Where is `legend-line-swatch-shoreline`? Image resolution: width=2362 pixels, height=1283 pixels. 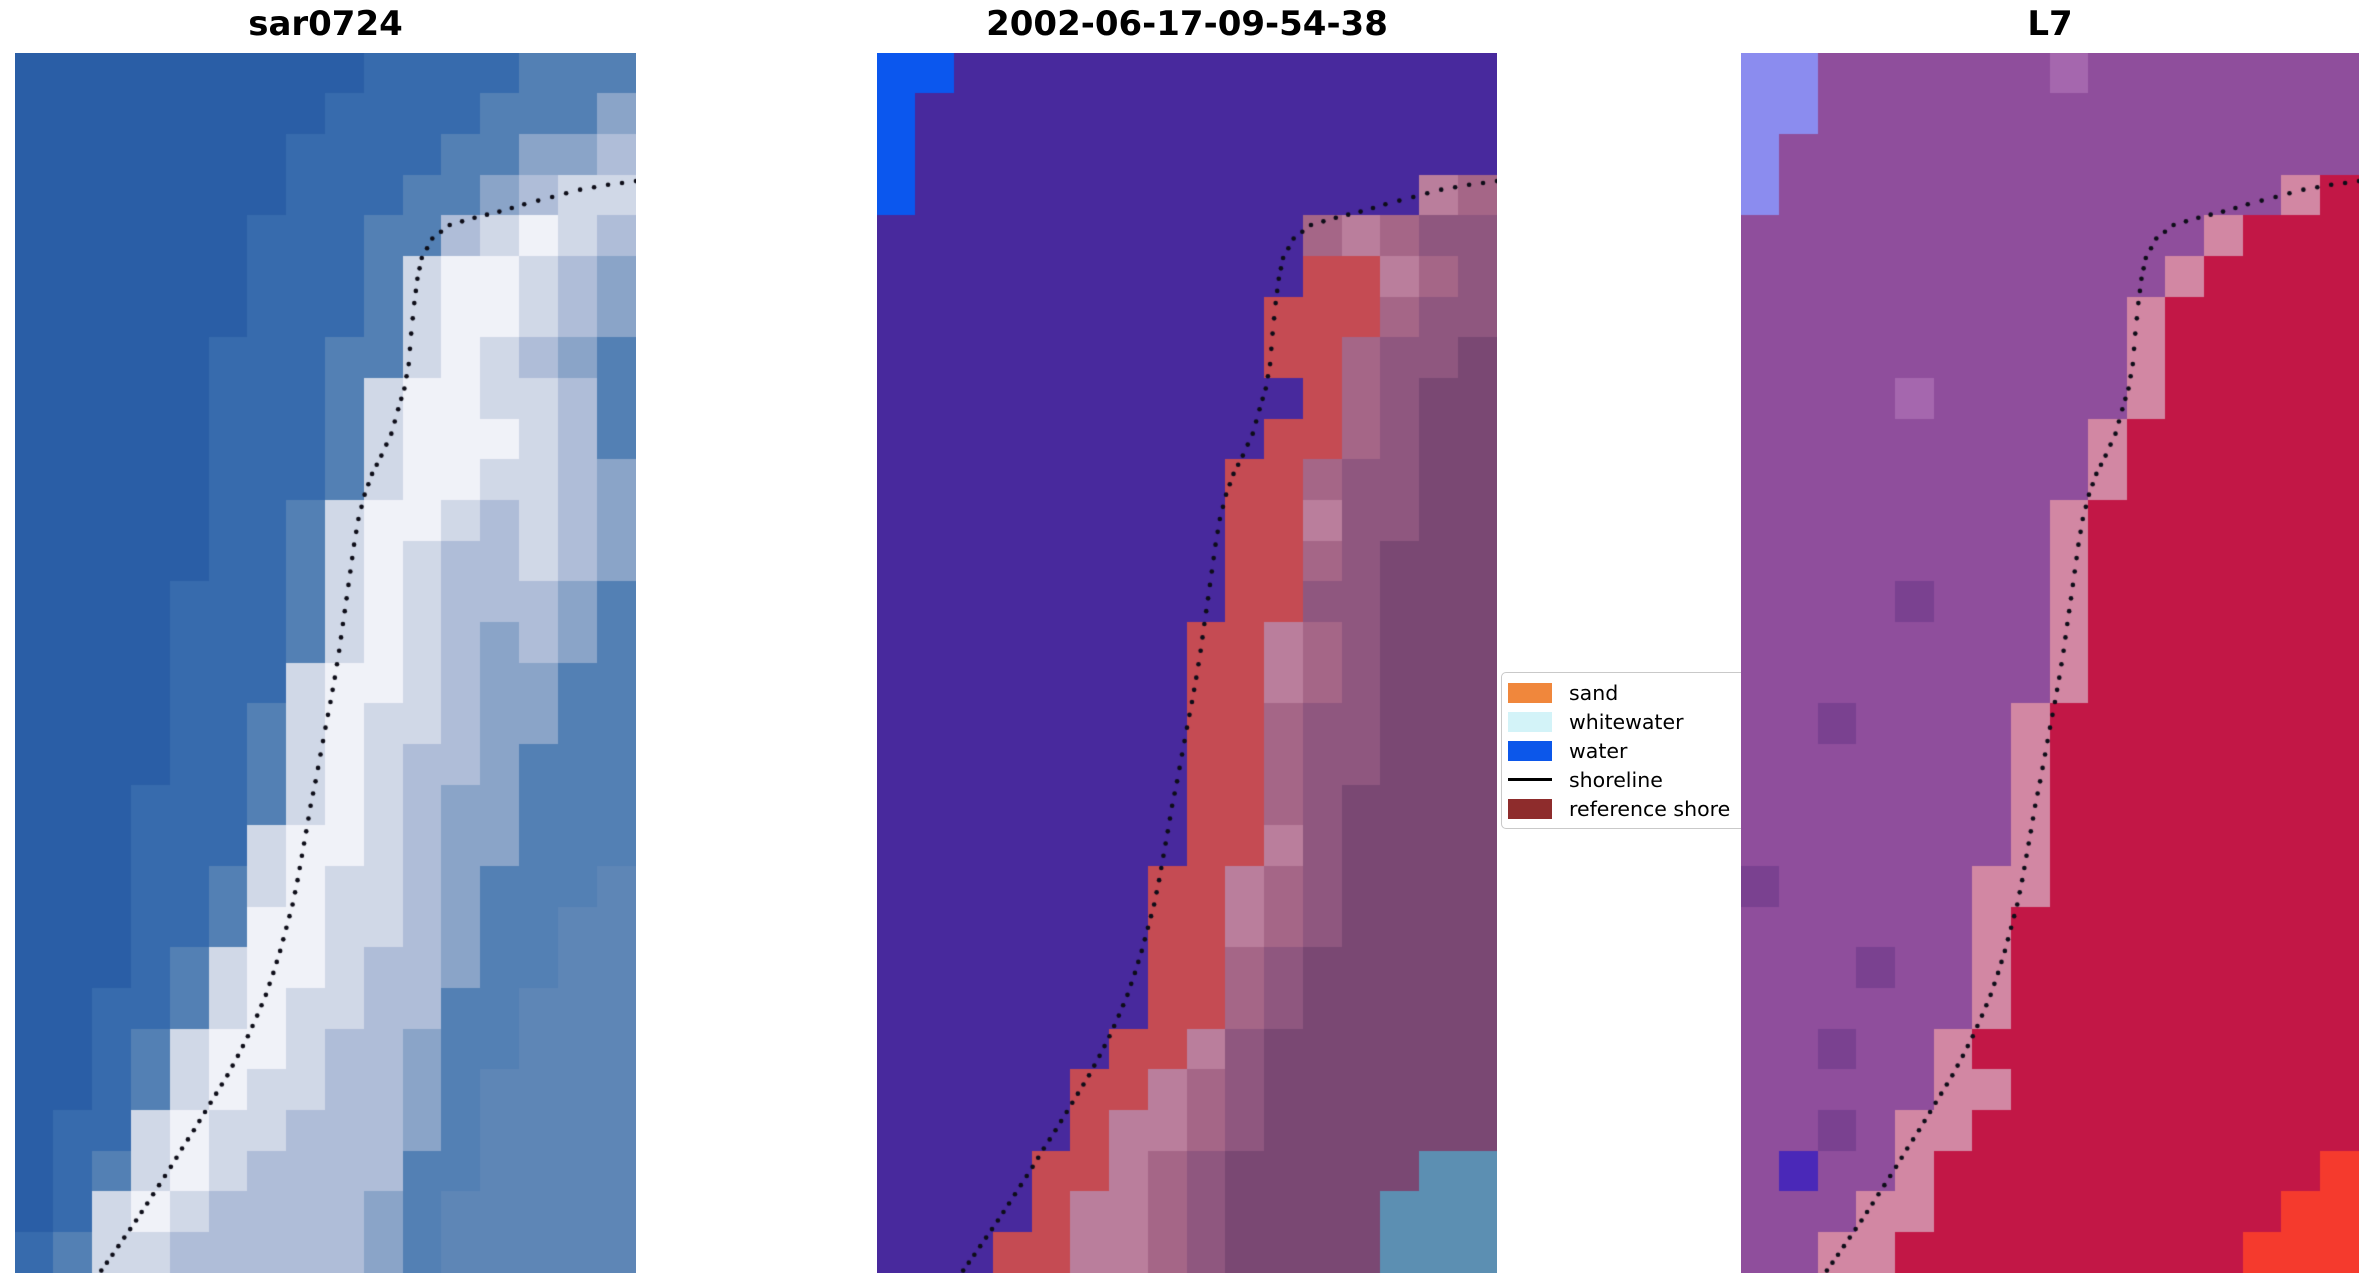
legend-line-swatch-shoreline is located at coordinates (1530, 779).